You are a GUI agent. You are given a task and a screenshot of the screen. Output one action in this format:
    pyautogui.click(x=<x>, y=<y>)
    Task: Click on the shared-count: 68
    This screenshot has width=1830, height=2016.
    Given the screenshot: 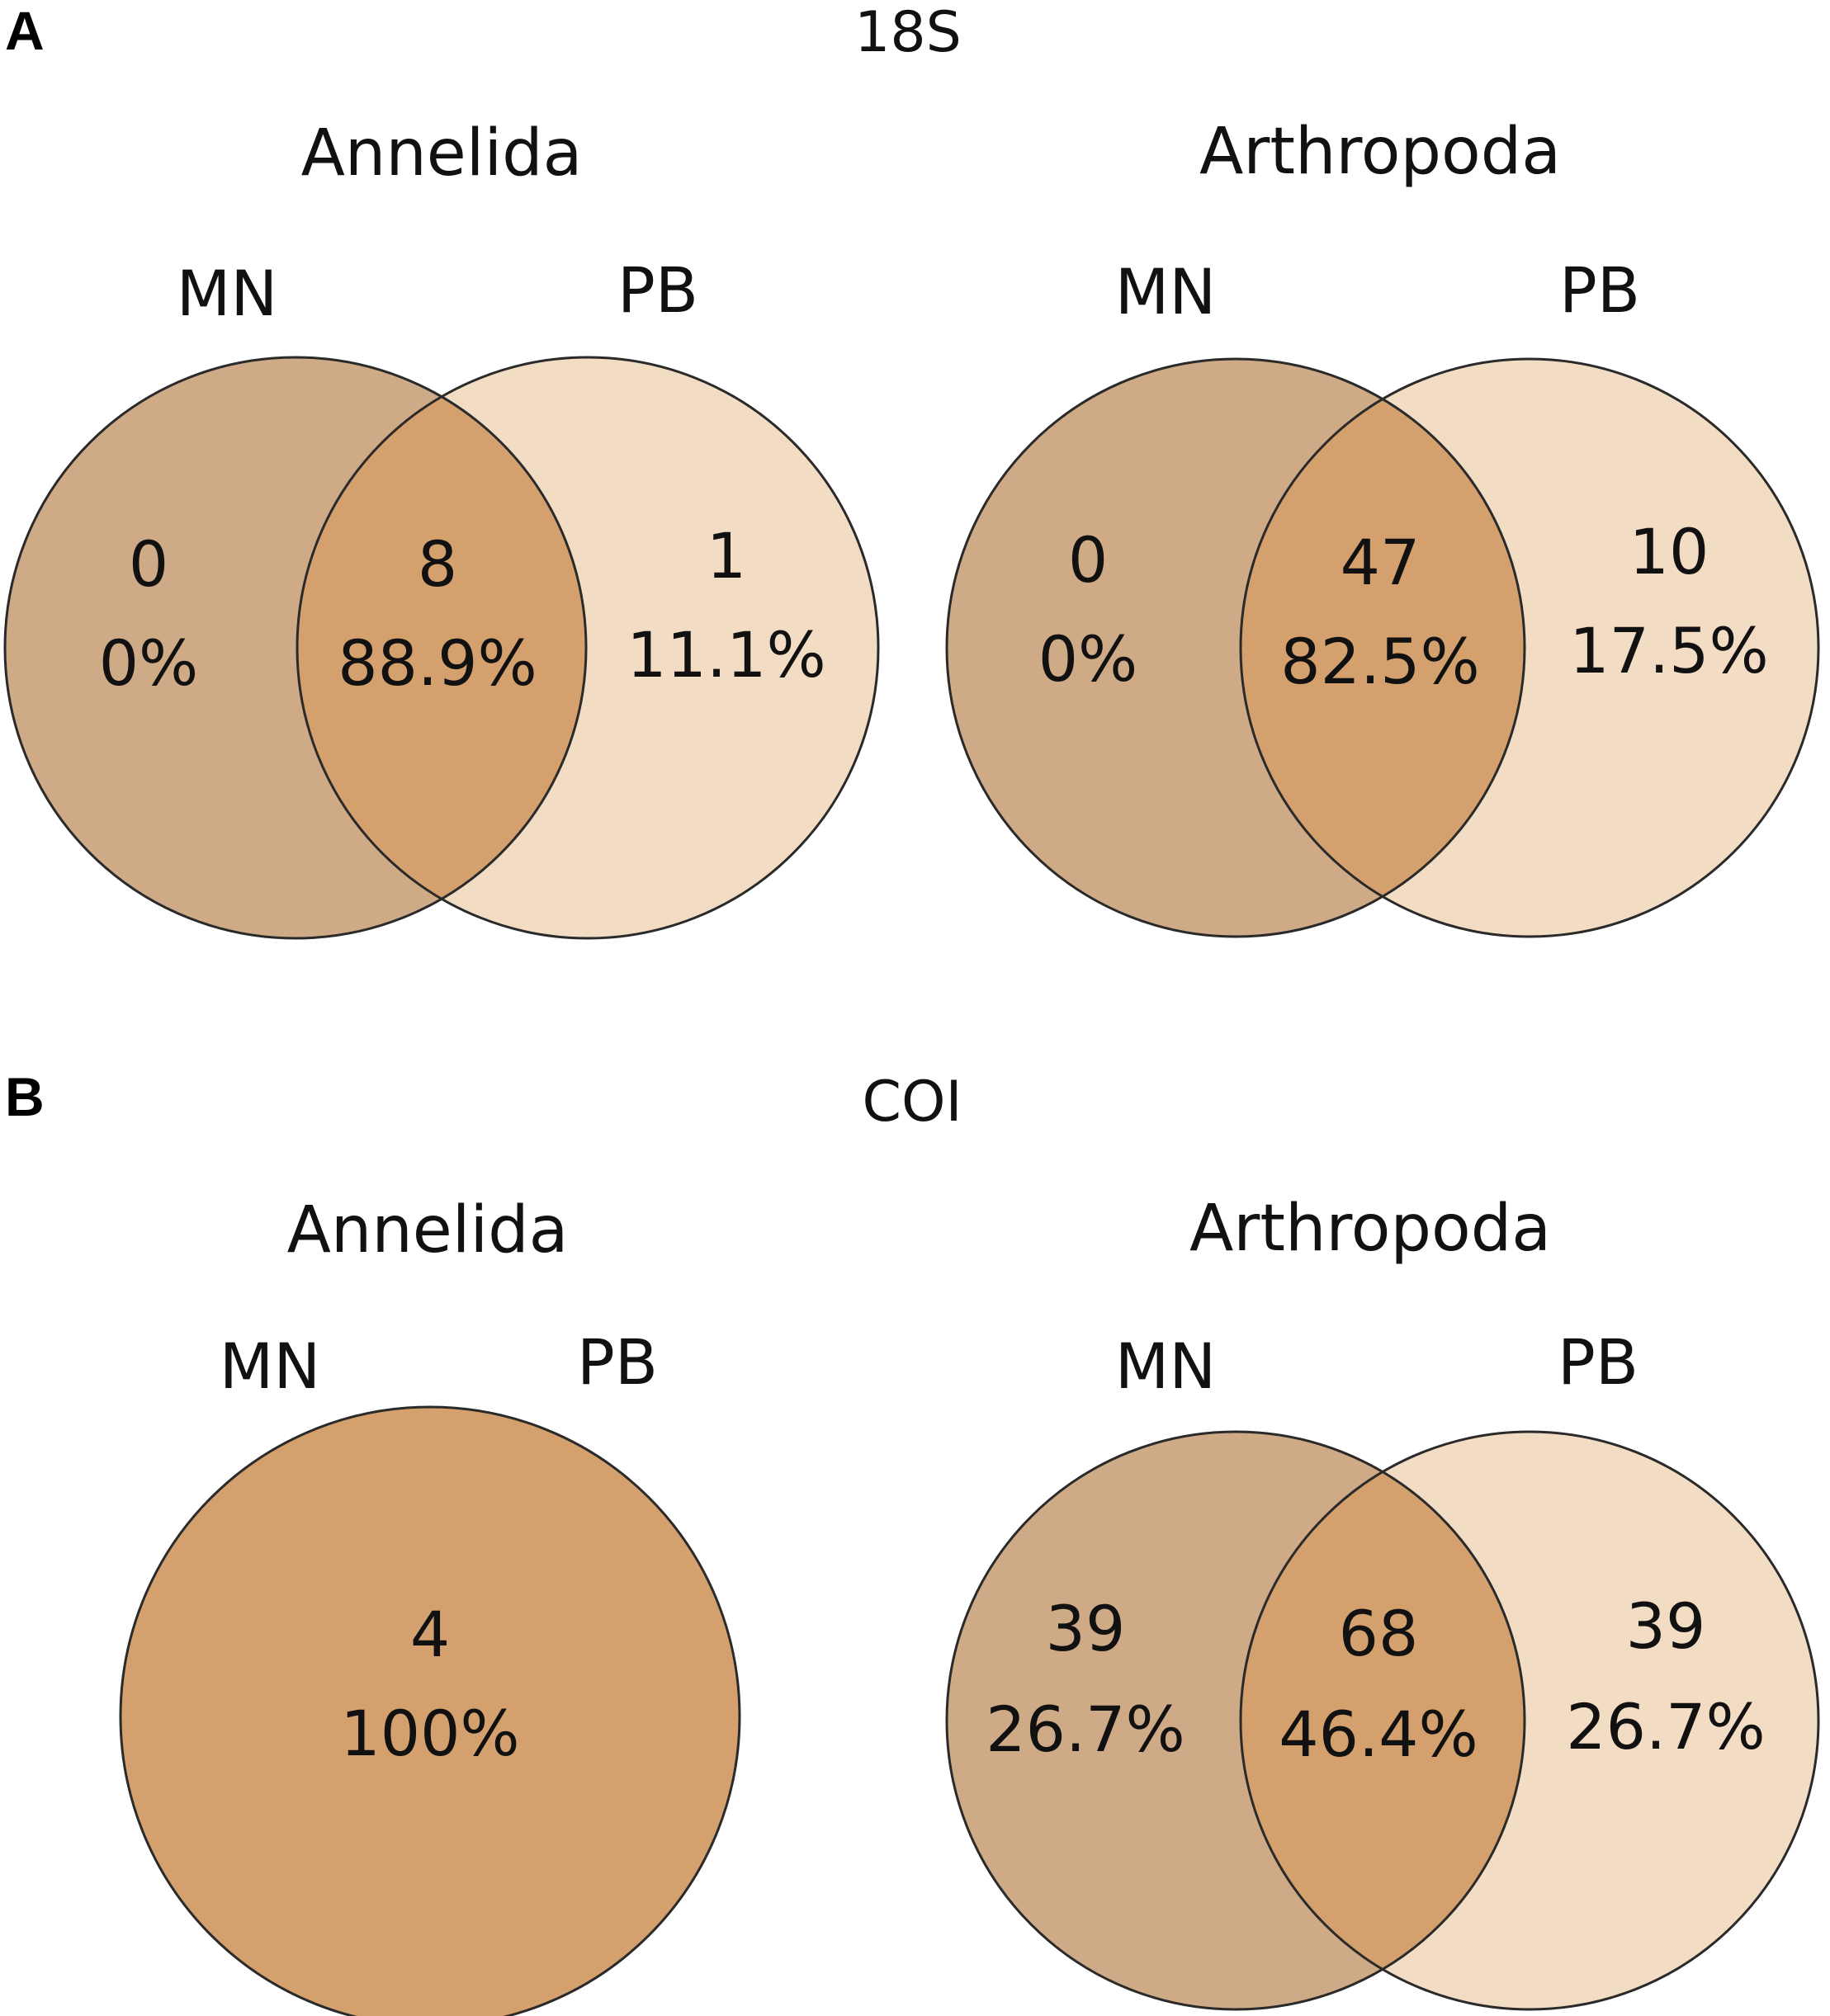 What is the action you would take?
    pyautogui.click(x=1379, y=1633)
    